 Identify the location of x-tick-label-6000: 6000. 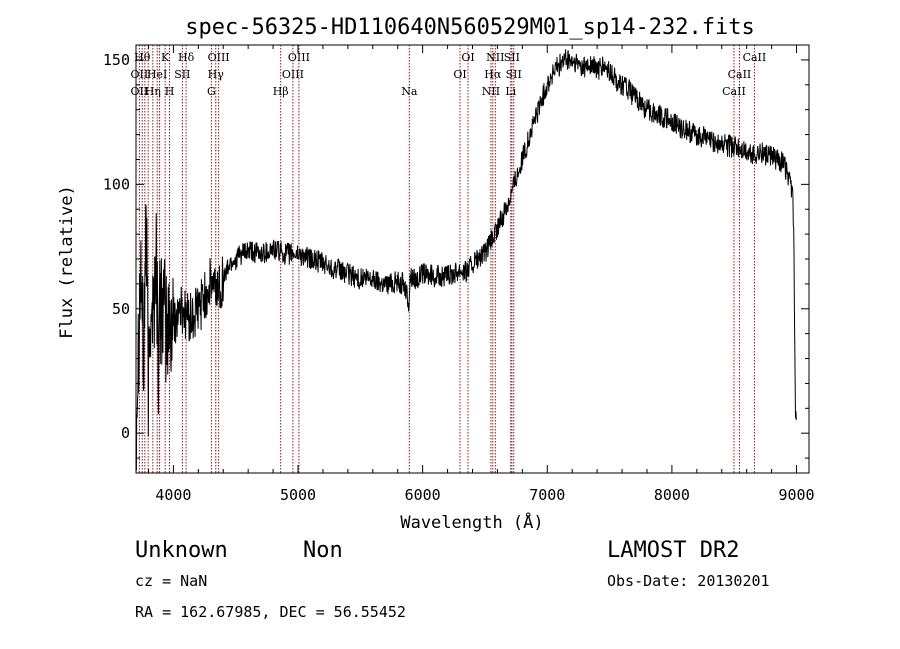
(423, 495).